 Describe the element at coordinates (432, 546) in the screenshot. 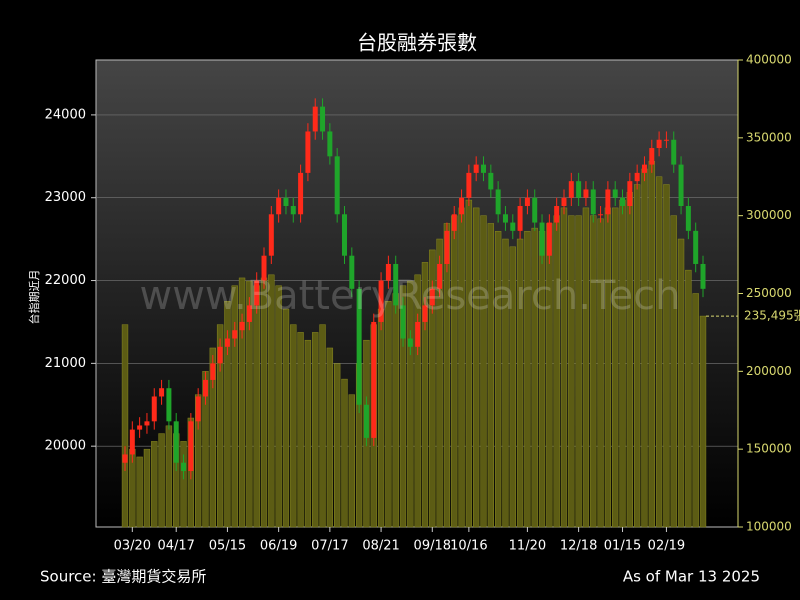

I see `x-tick-label: 09/18` at that location.